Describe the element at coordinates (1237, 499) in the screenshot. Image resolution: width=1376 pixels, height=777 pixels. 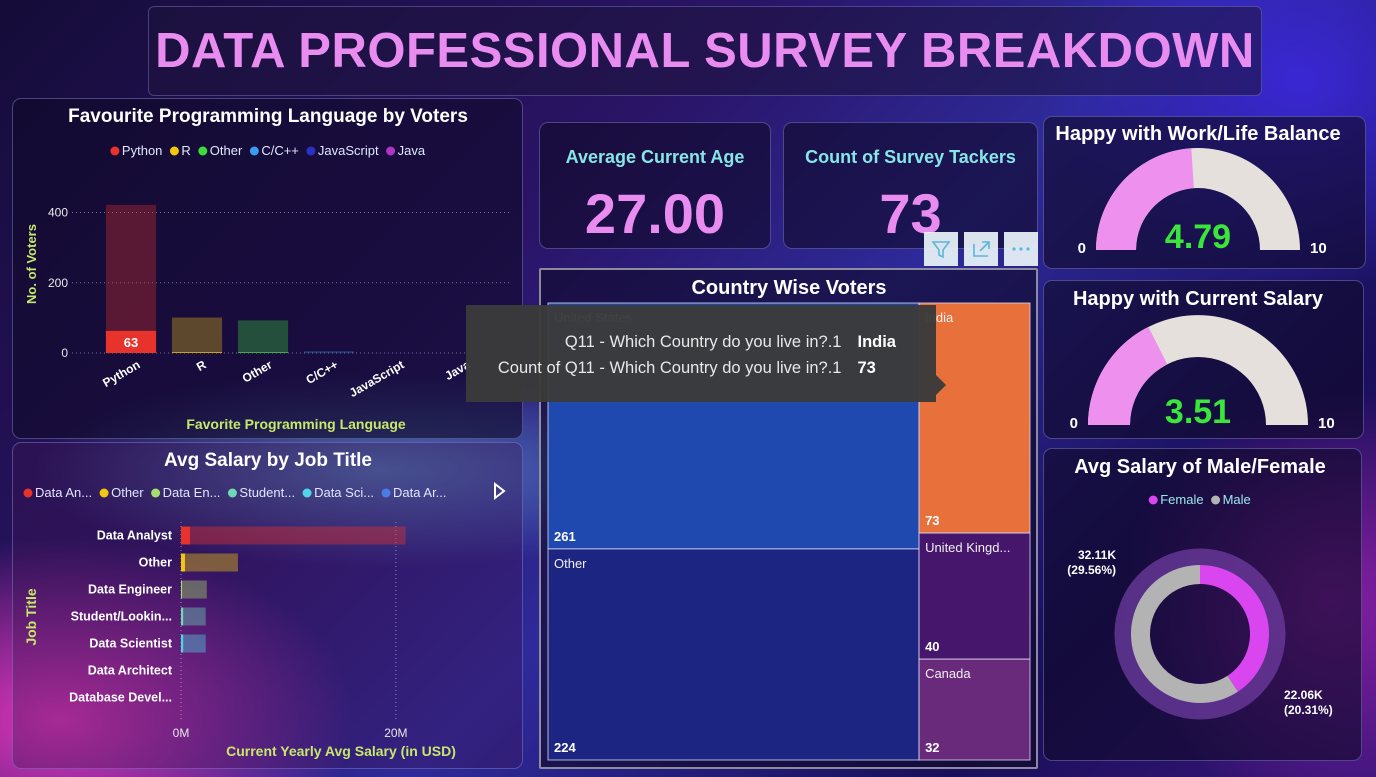
I see `legend-label: Male` at that location.